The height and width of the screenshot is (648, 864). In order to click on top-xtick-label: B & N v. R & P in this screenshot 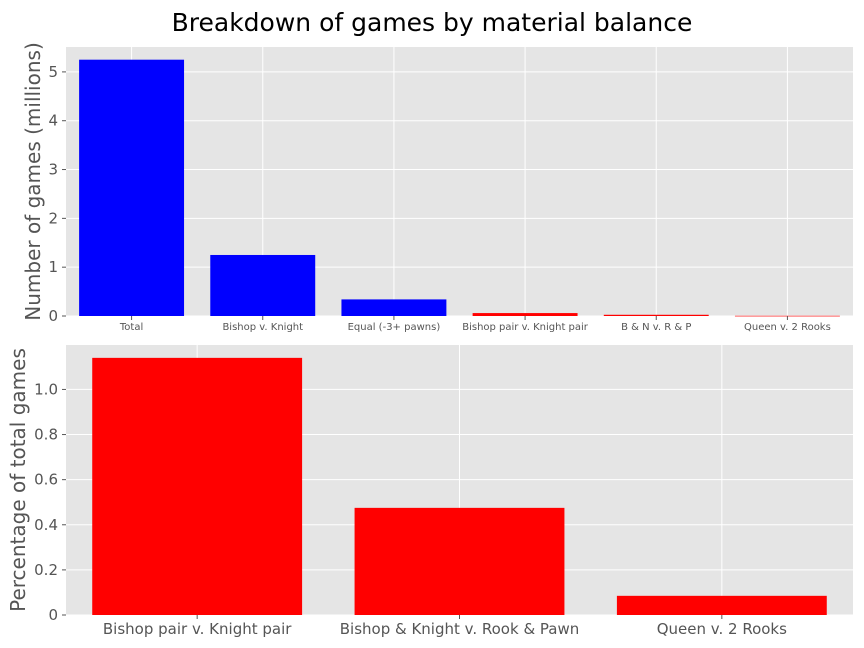, I will do `click(656, 327)`.